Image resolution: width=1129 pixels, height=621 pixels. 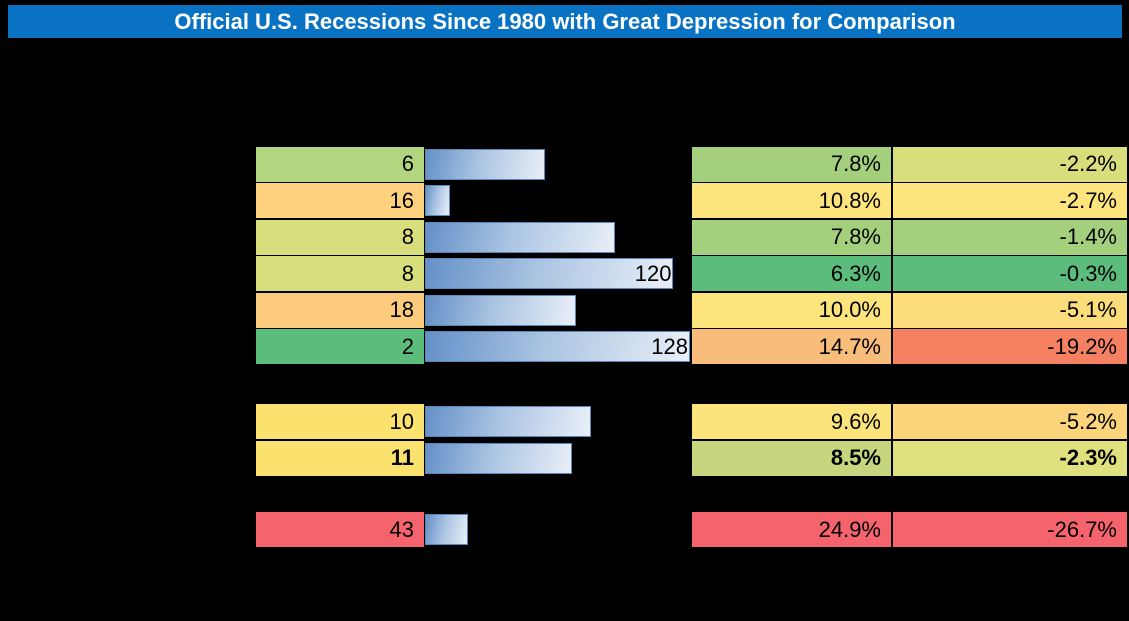 I want to click on table-row: 6 7.8% -2.2%, so click(x=564, y=164).